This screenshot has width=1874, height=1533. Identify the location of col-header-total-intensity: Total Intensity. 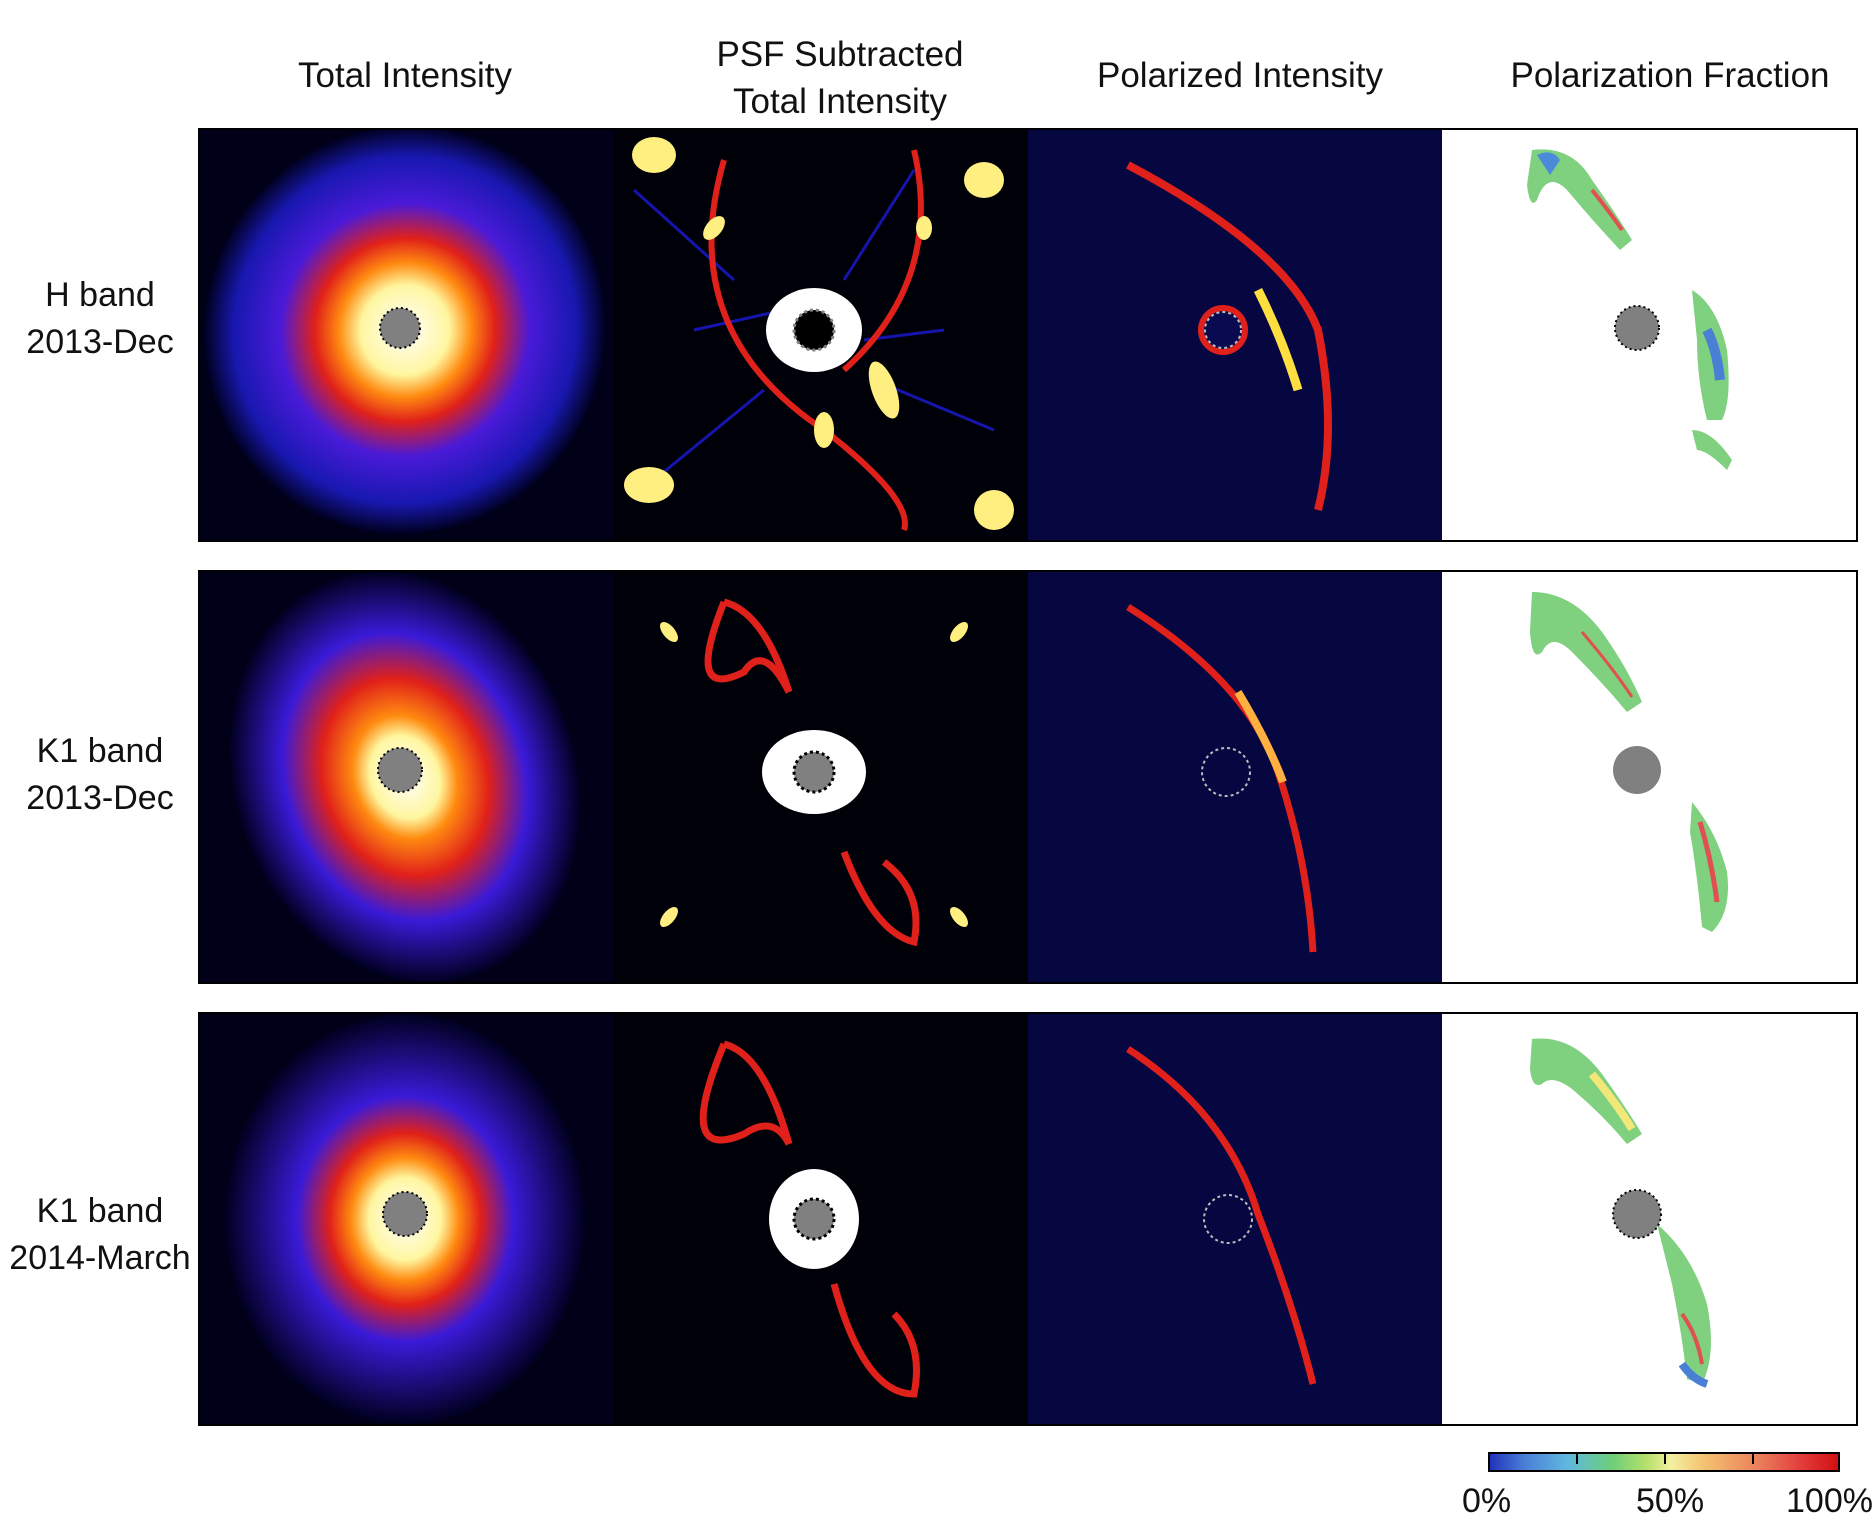
(405, 75).